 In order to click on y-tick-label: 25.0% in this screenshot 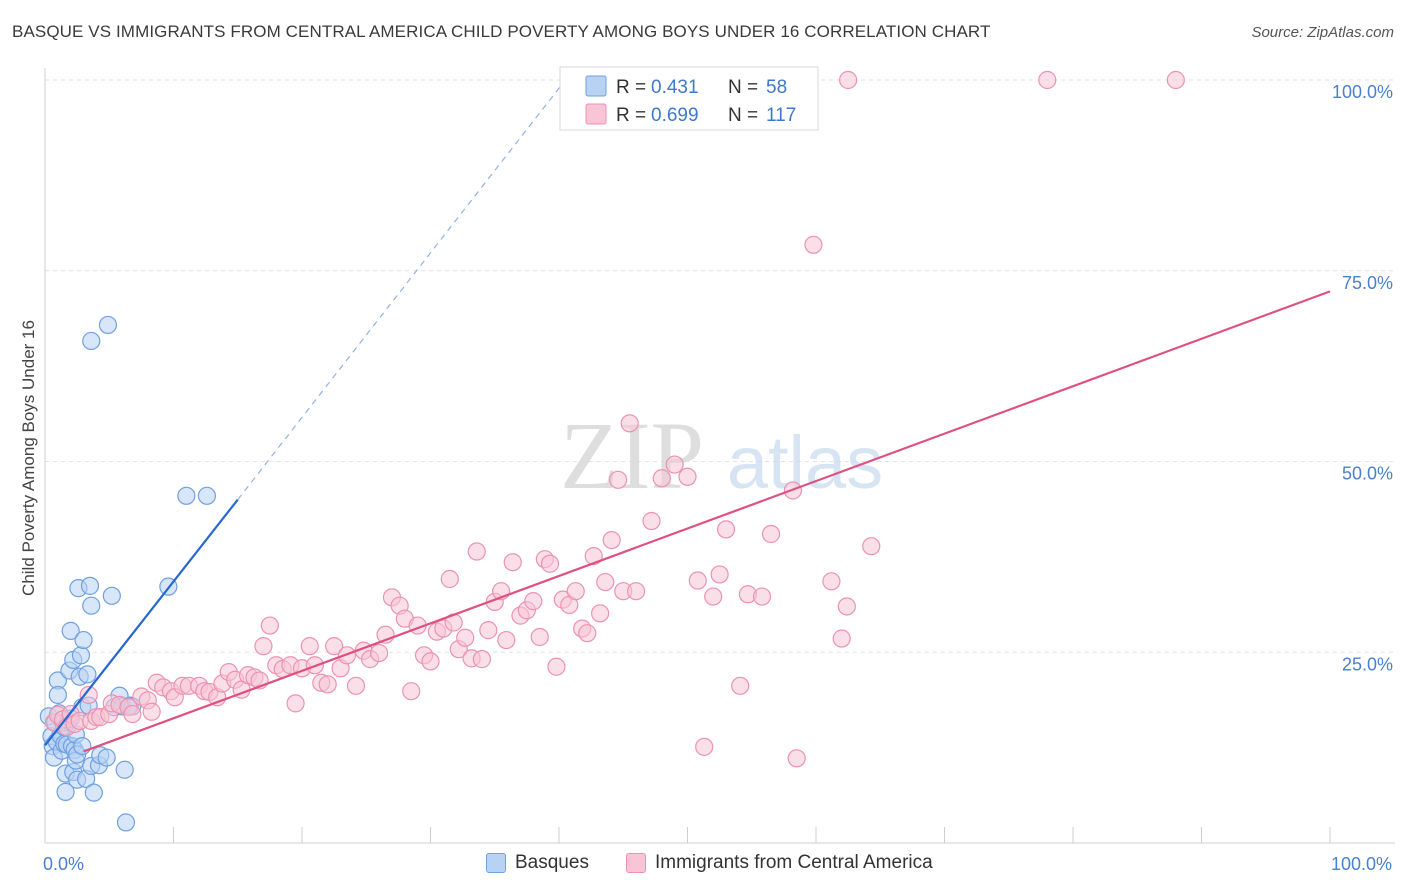, I will do `click(1367, 664)`.